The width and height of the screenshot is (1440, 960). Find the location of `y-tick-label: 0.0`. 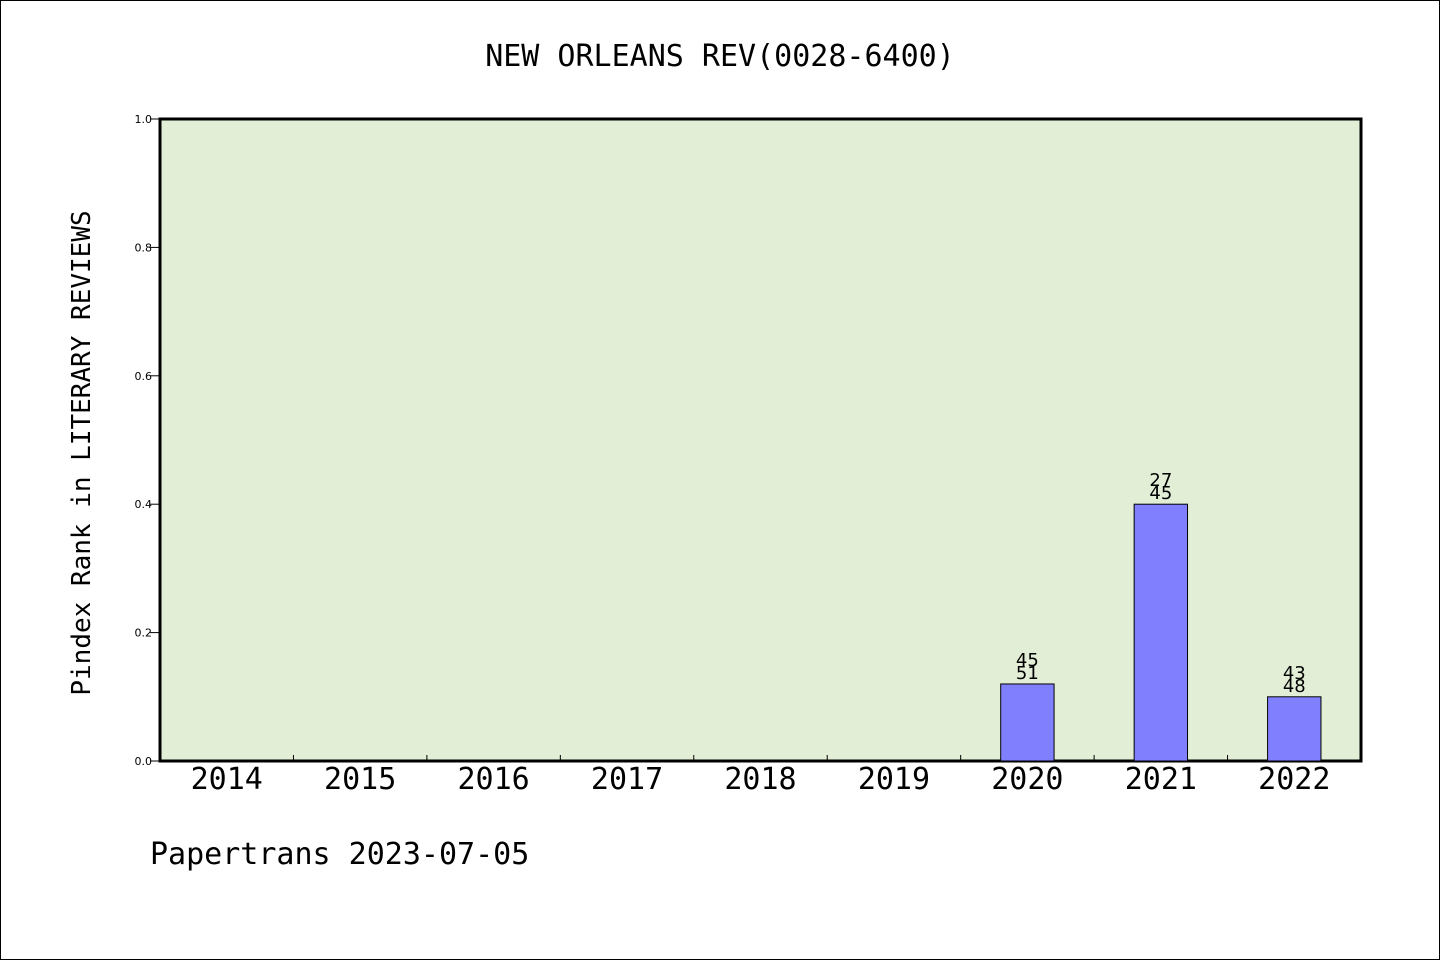

y-tick-label: 0.0 is located at coordinates (144, 761).